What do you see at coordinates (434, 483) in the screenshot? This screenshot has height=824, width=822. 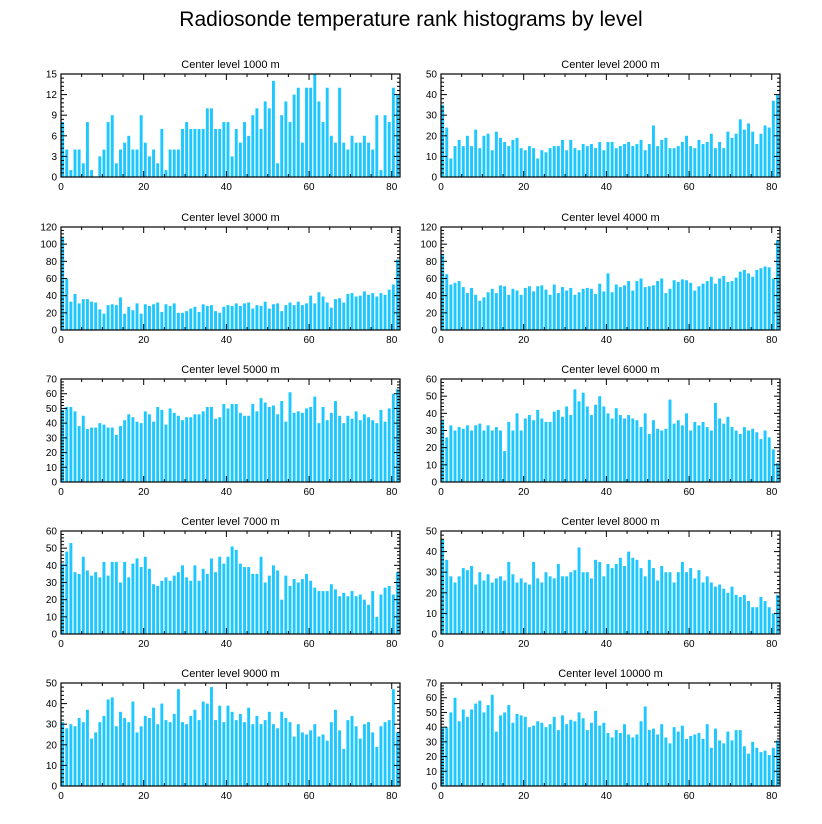 I see `y-tick-label: 0` at bounding box center [434, 483].